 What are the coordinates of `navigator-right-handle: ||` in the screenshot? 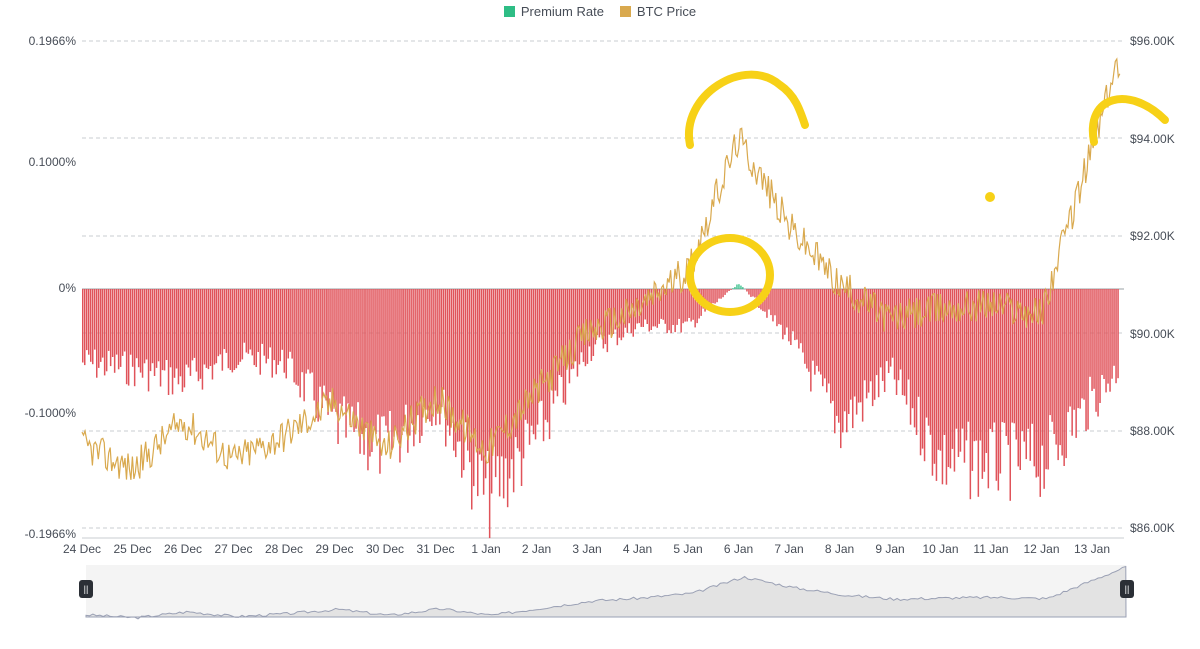 It's located at (1127, 589).